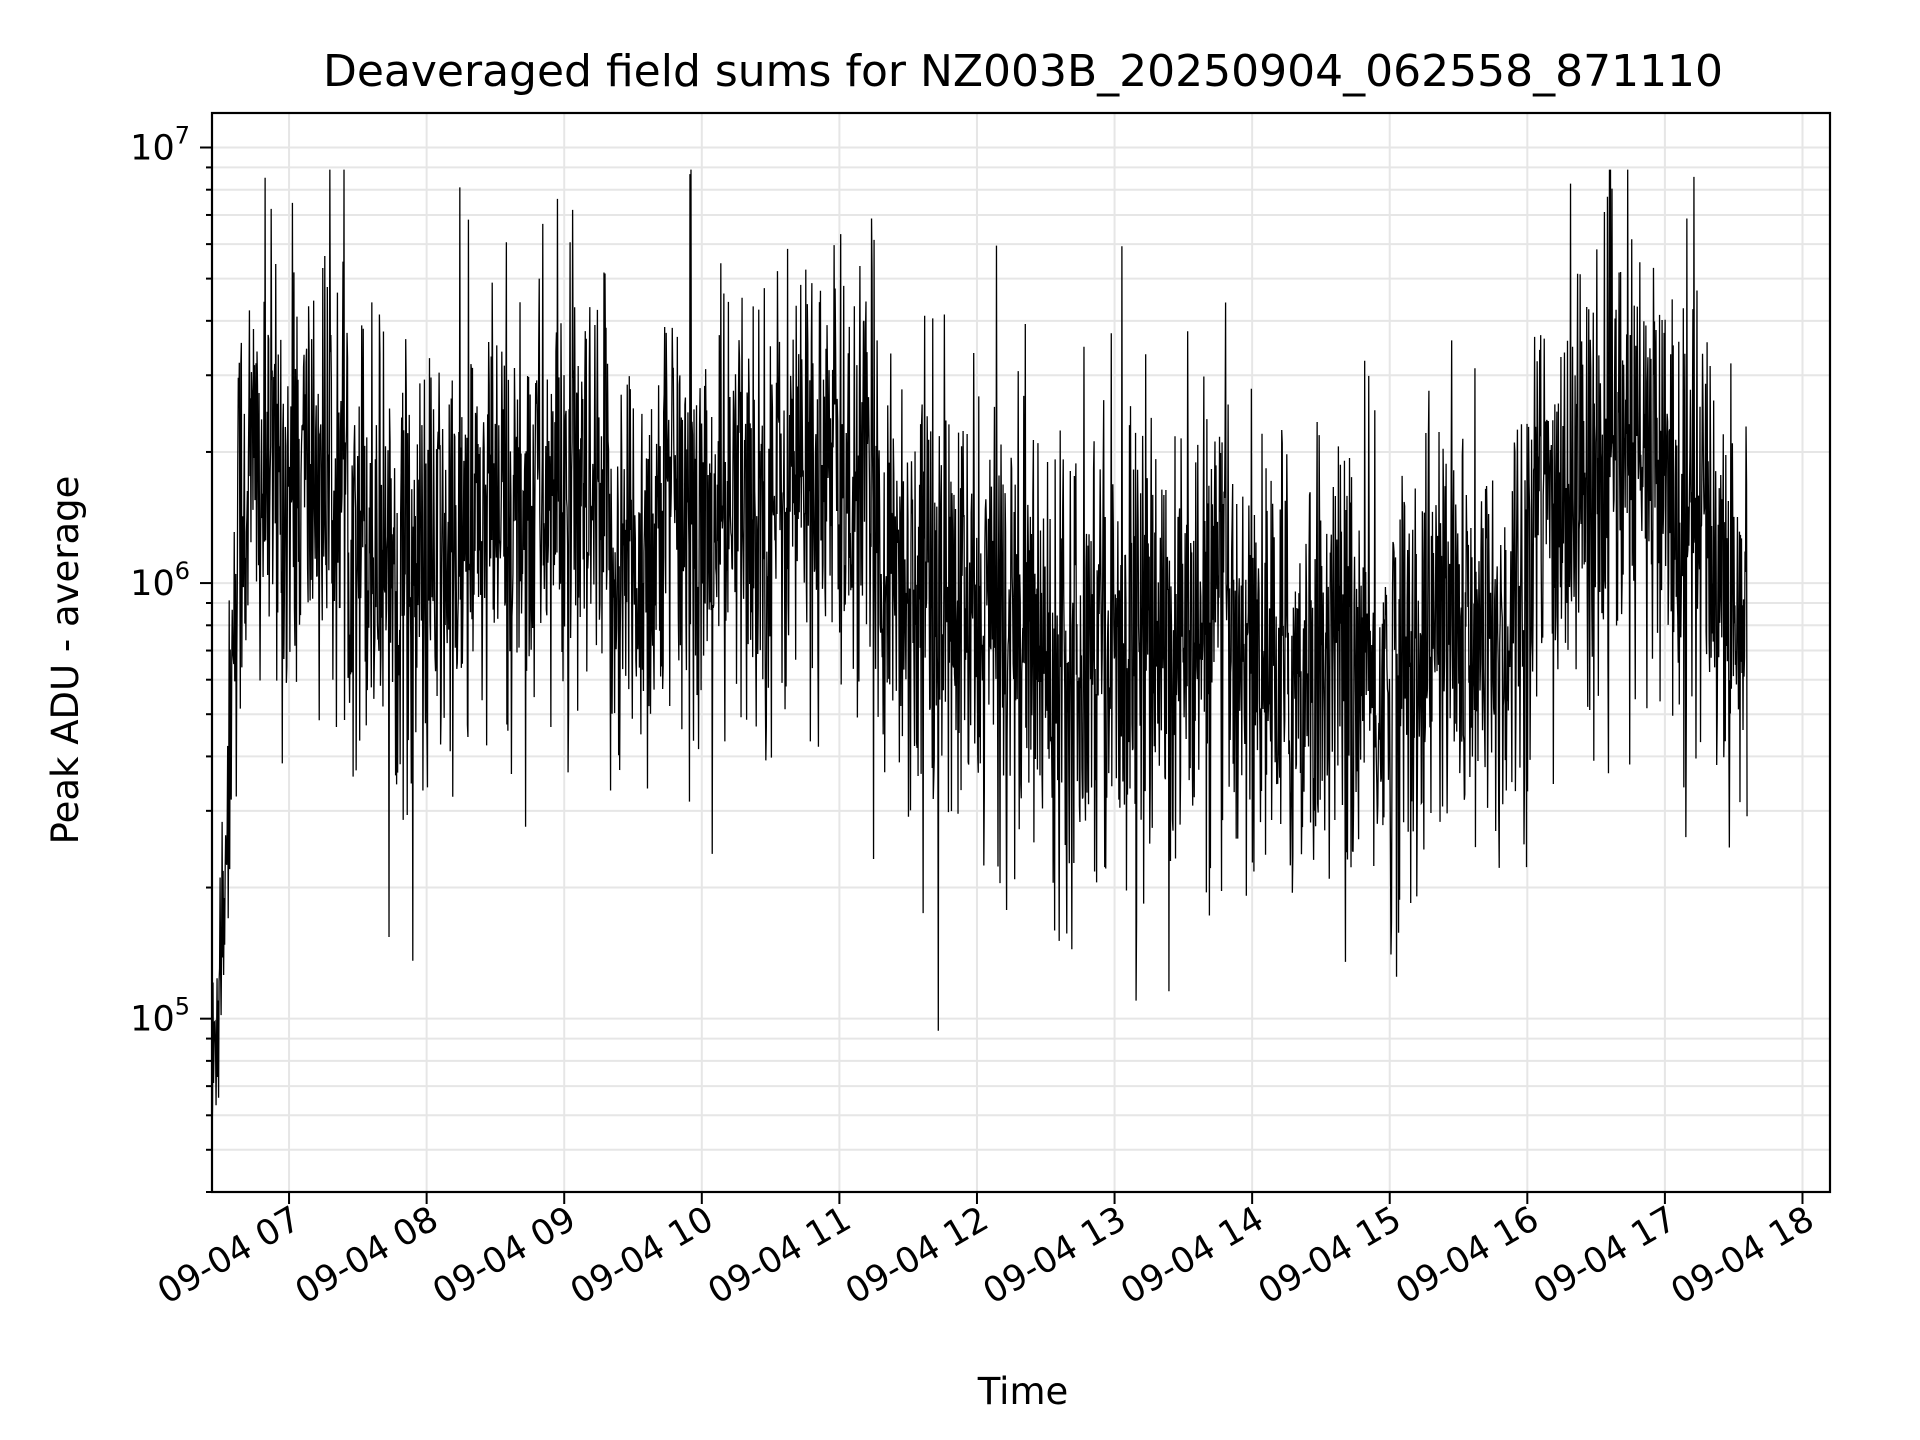  Describe the element at coordinates (182, 1007) in the screenshot. I see `y-tick-exponent: 5` at that location.